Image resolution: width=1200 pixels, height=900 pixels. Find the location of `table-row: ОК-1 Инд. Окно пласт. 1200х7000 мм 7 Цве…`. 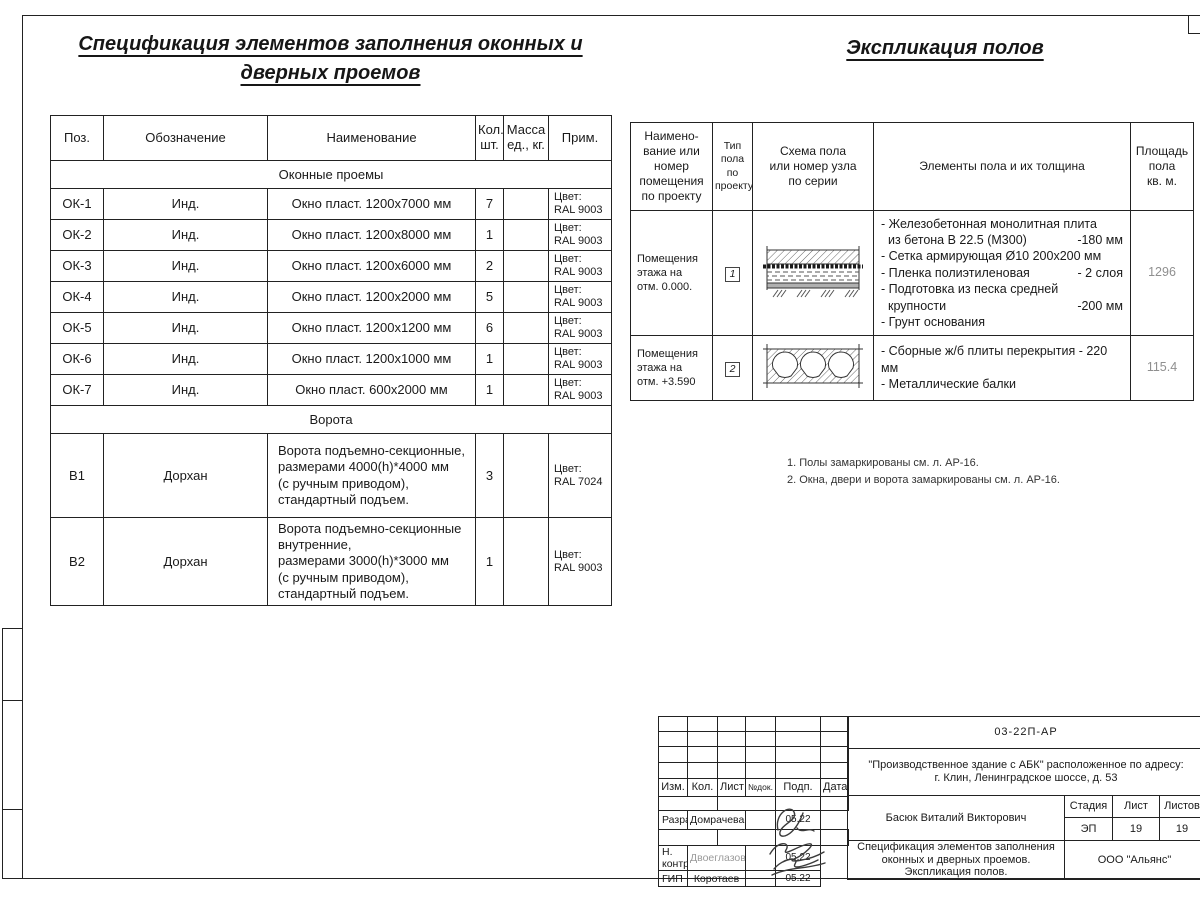

table-row: ОК-1 Инд. Окно пласт. 1200х7000 мм 7 Цве… is located at coordinates (331, 204).